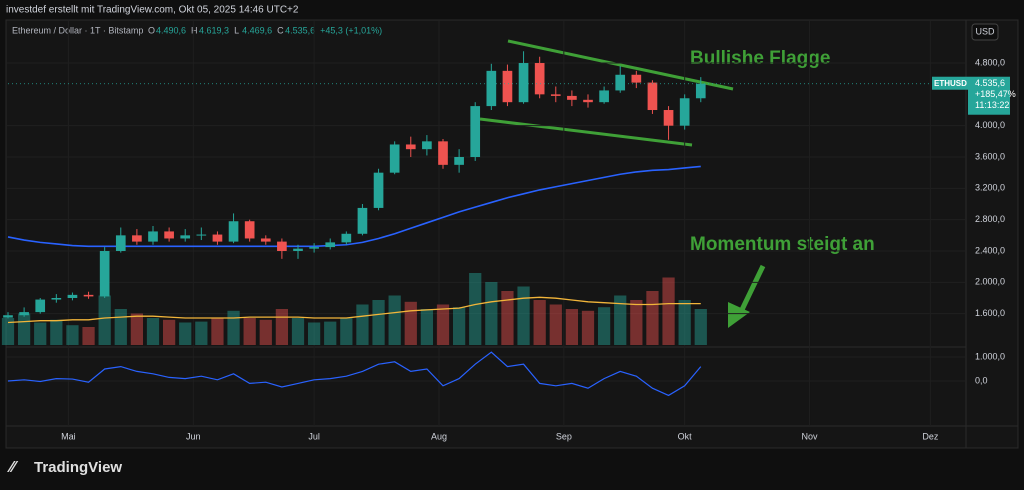 The width and height of the screenshot is (1024, 490). I want to click on currency-box, so click(985, 32).